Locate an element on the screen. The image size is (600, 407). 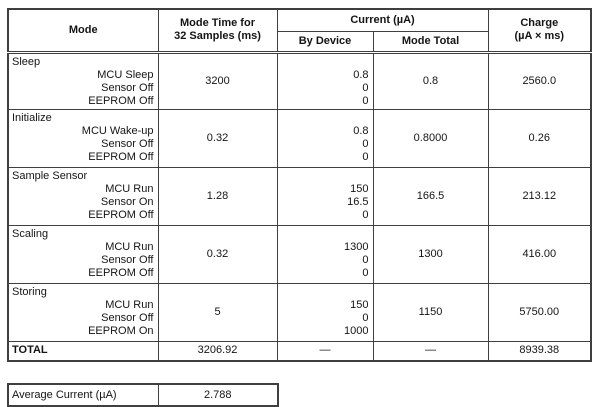
charge-value: 5750.00 is located at coordinates (539, 312).